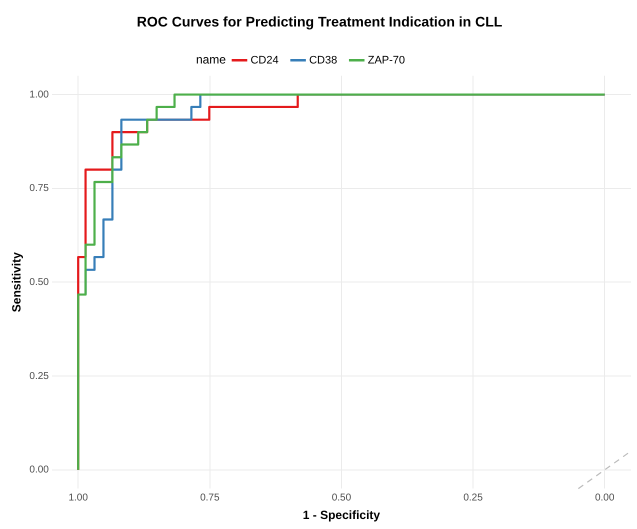  Describe the element at coordinates (210, 498) in the screenshot. I see `x-tick-label: 0.75` at that location.